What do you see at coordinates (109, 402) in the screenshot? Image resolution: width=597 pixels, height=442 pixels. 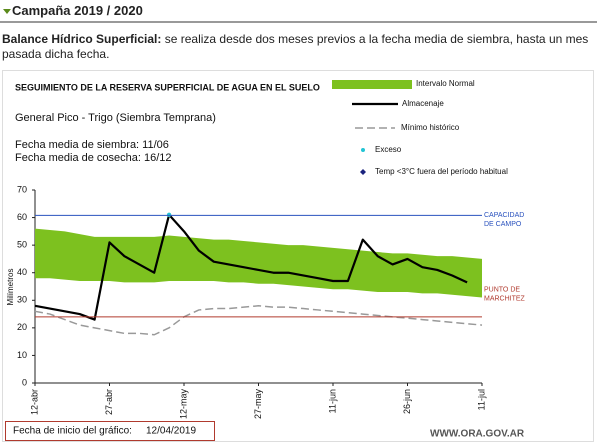 I see `x-tick-label: 27-abr` at bounding box center [109, 402].